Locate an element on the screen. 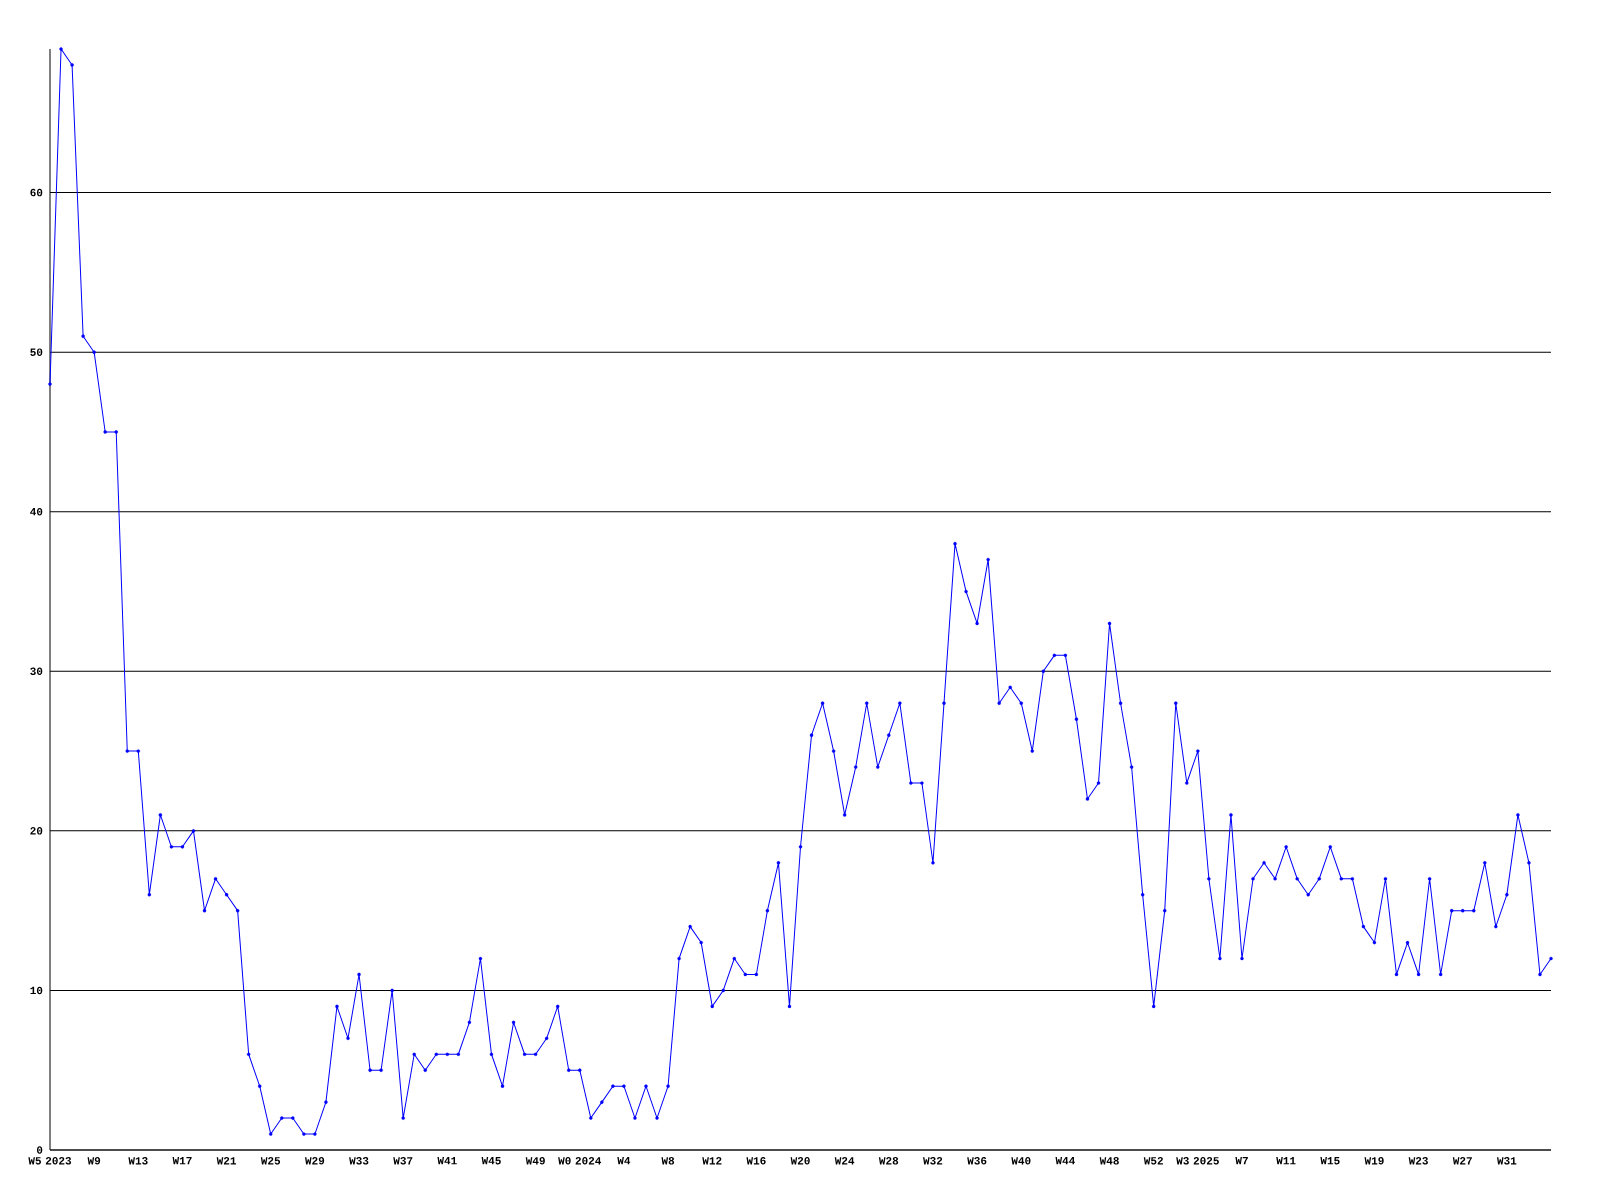 The image size is (1600, 1200). y-tick-label: 10 is located at coordinates (36, 990).